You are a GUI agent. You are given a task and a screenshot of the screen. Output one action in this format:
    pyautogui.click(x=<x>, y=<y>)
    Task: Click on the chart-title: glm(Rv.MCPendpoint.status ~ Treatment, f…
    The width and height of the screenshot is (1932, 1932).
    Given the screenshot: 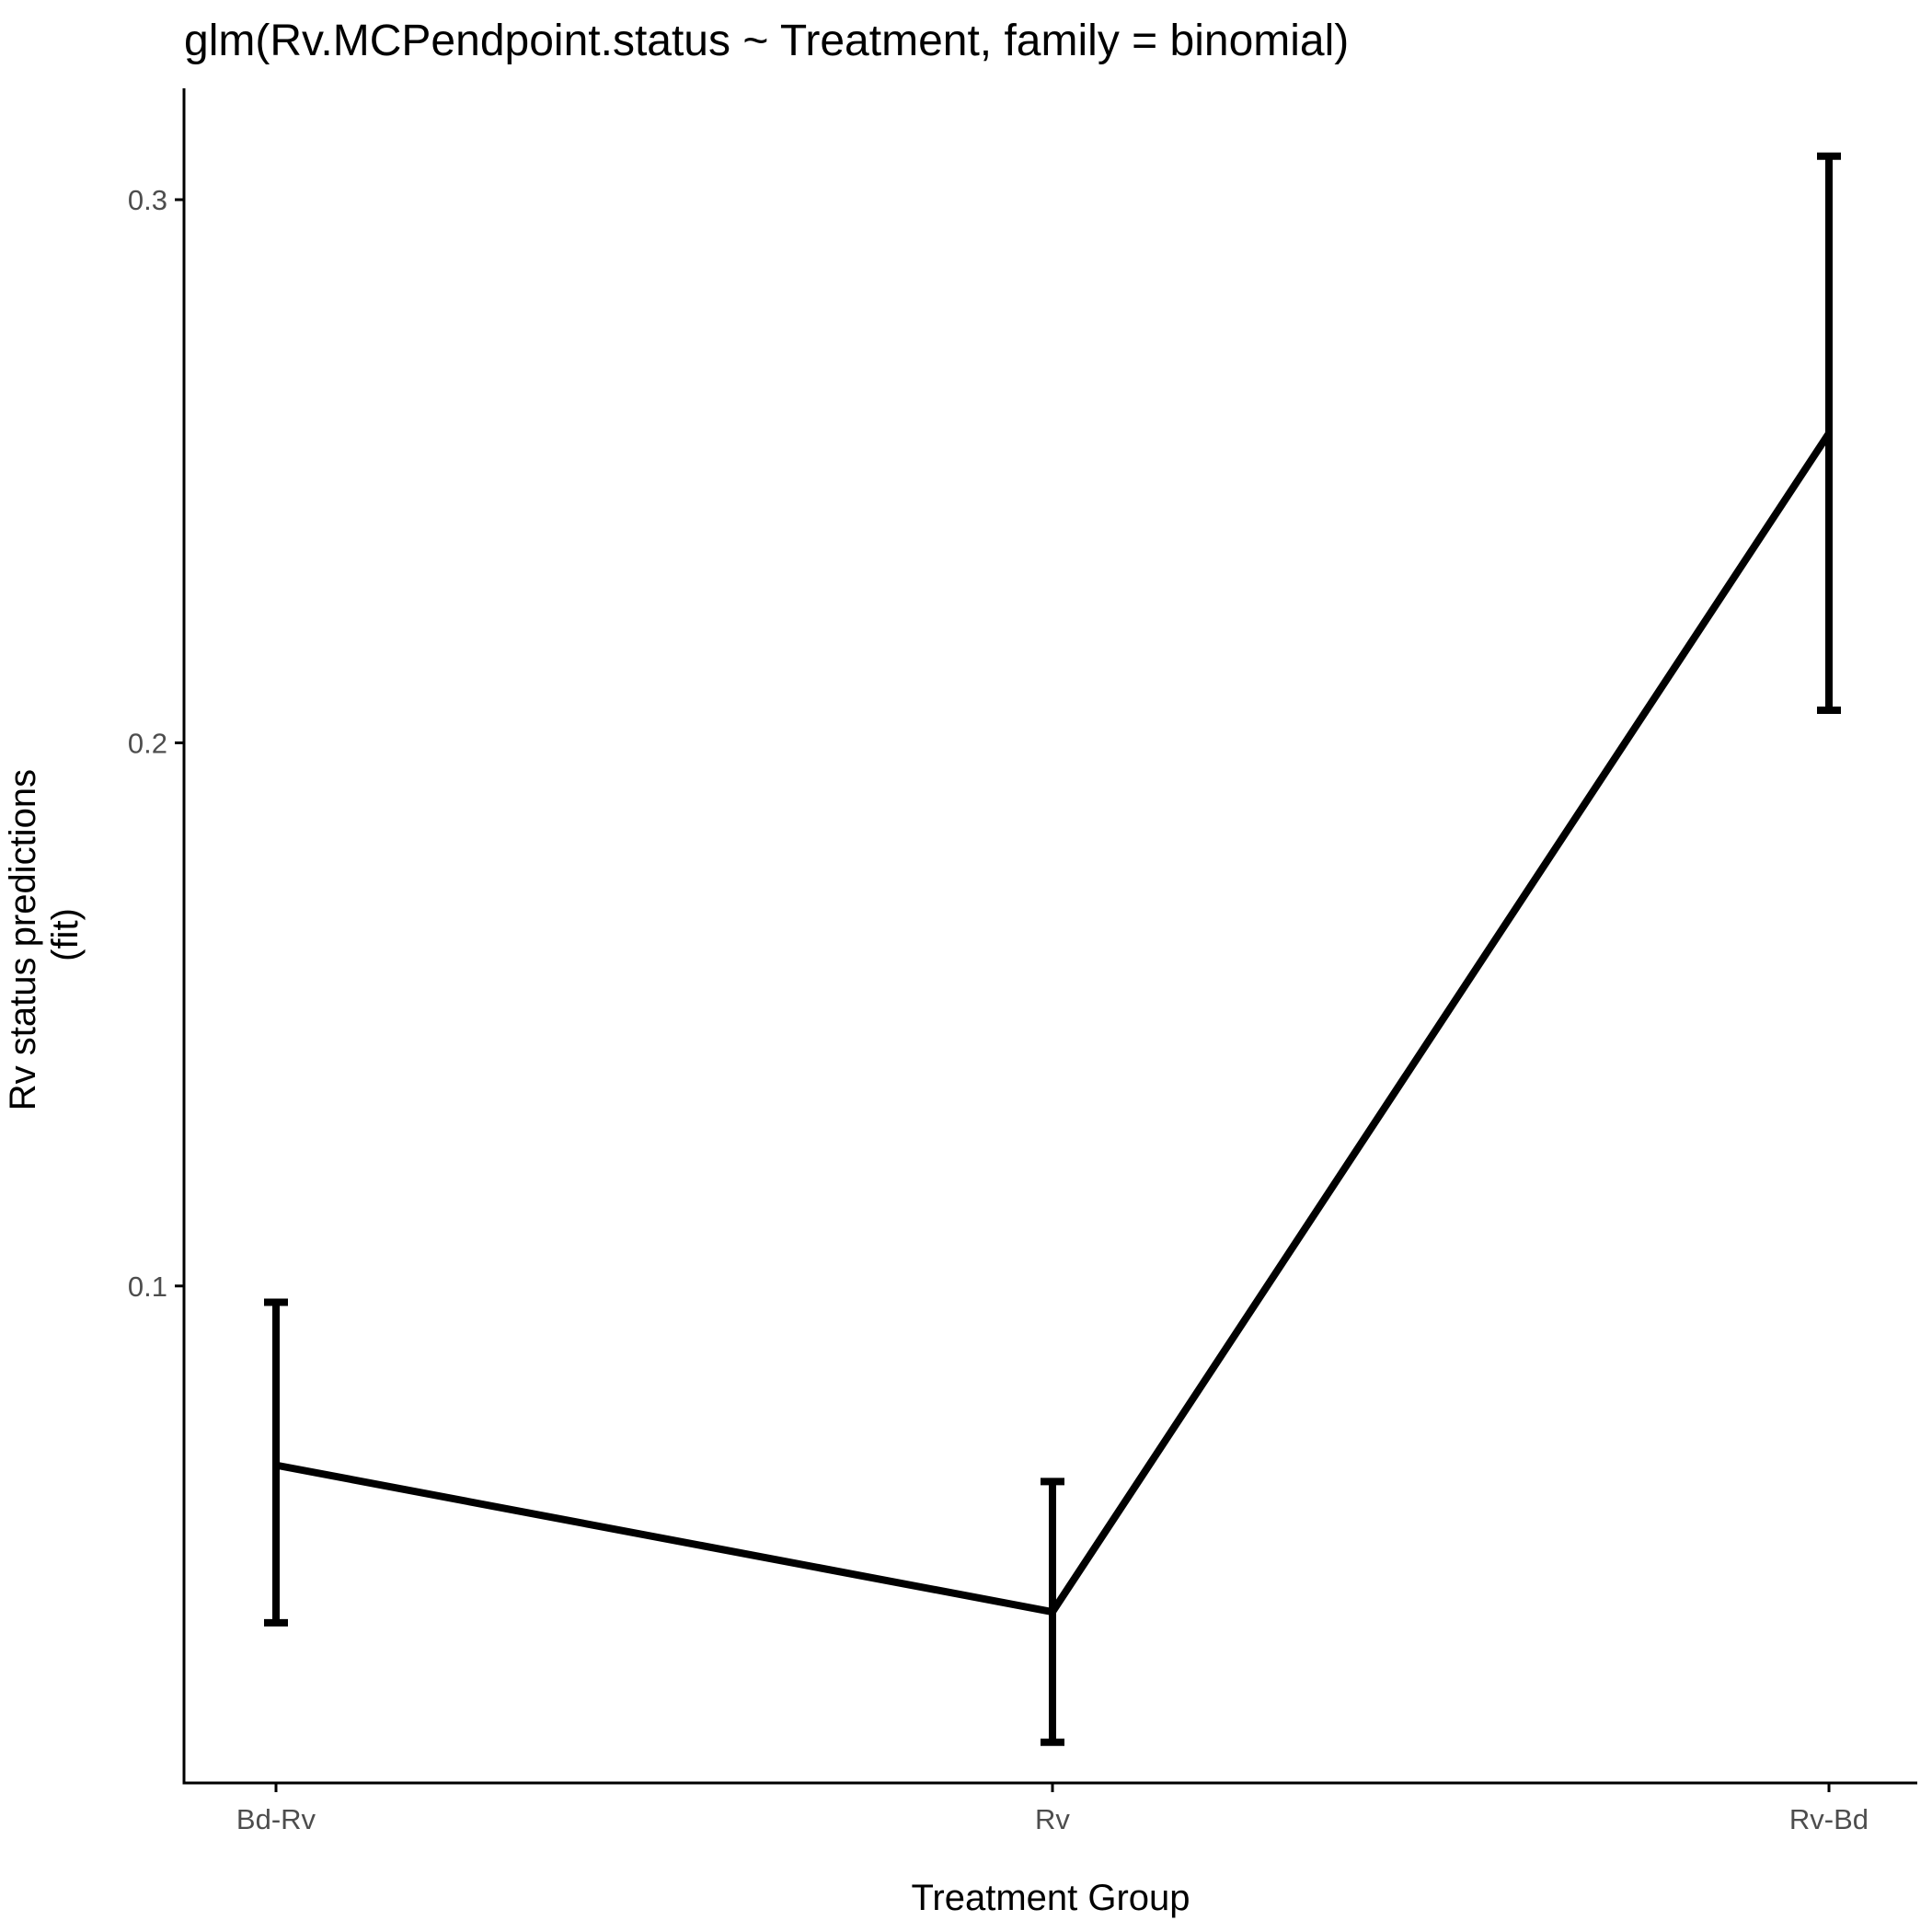 What is the action you would take?
    pyautogui.click(x=766, y=41)
    